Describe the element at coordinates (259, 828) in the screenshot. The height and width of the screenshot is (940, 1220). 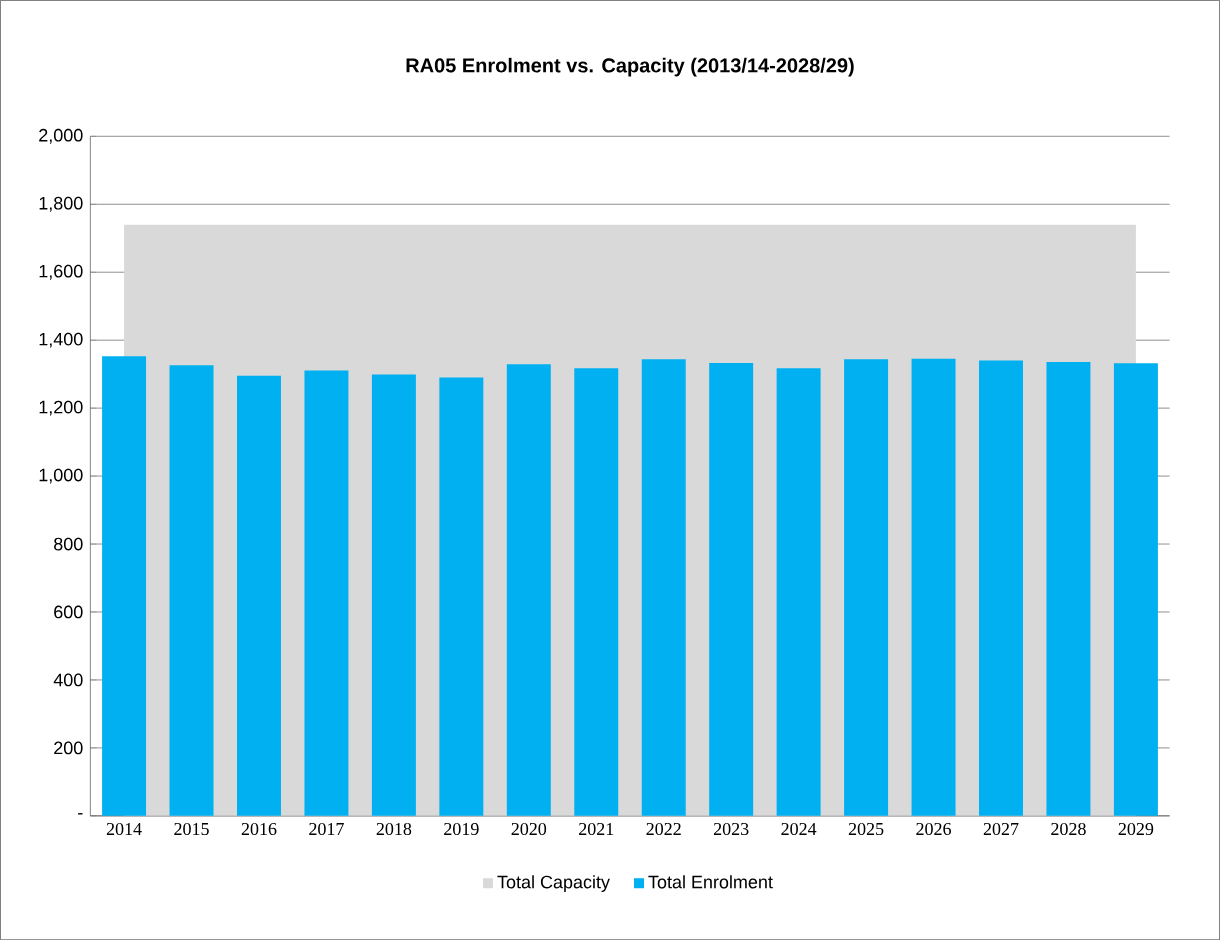
I see `x-tick-label: 2016` at that location.